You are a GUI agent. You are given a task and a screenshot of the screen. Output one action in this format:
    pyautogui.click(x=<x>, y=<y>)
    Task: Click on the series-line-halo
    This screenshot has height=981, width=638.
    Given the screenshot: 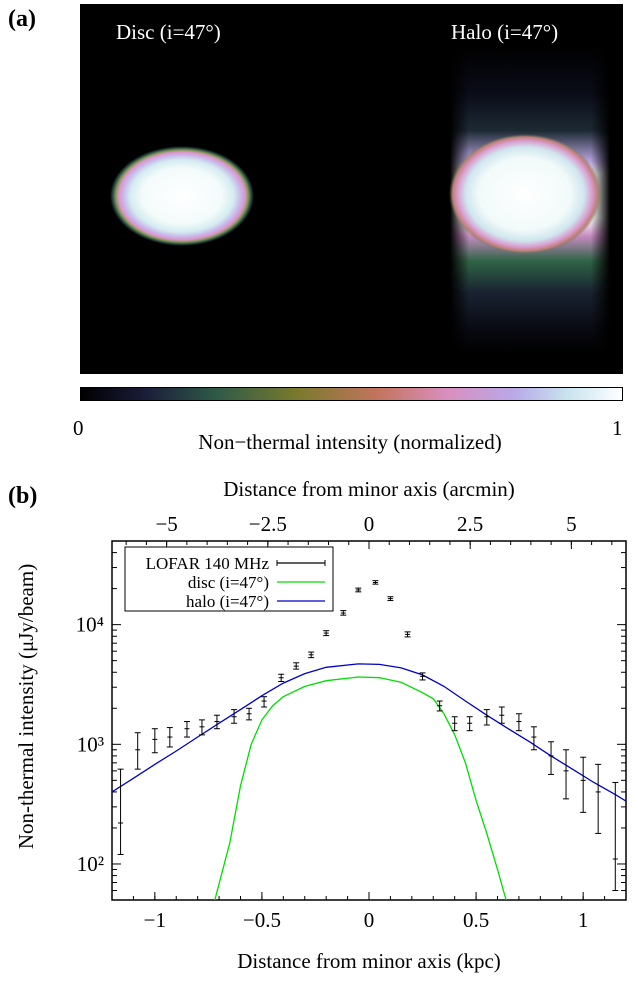 What is the action you would take?
    pyautogui.click(x=369, y=732)
    